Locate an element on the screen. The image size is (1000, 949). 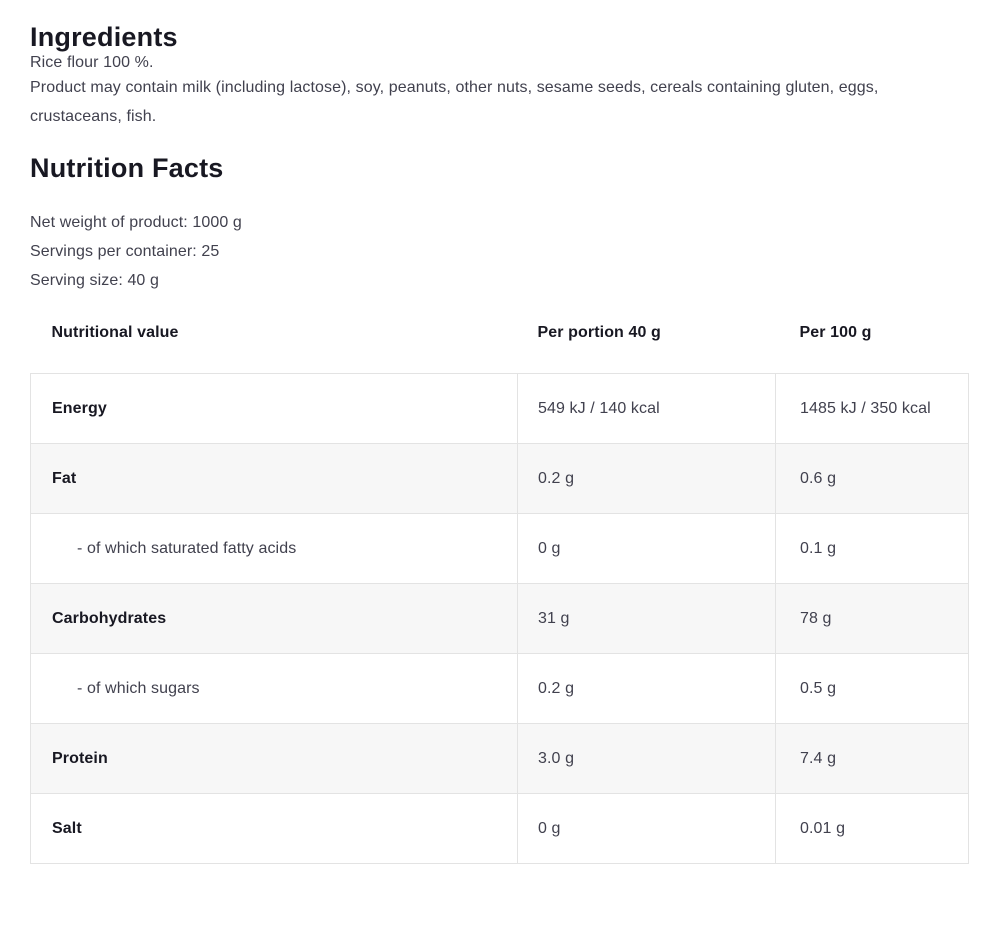
per-100g-value: 0.1 g is located at coordinates (872, 548).